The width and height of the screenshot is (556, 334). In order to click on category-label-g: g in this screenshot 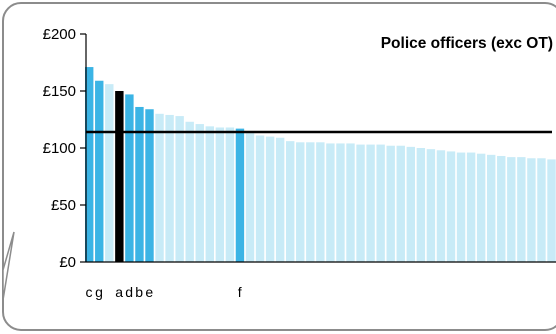, I will do `click(99, 292)`.